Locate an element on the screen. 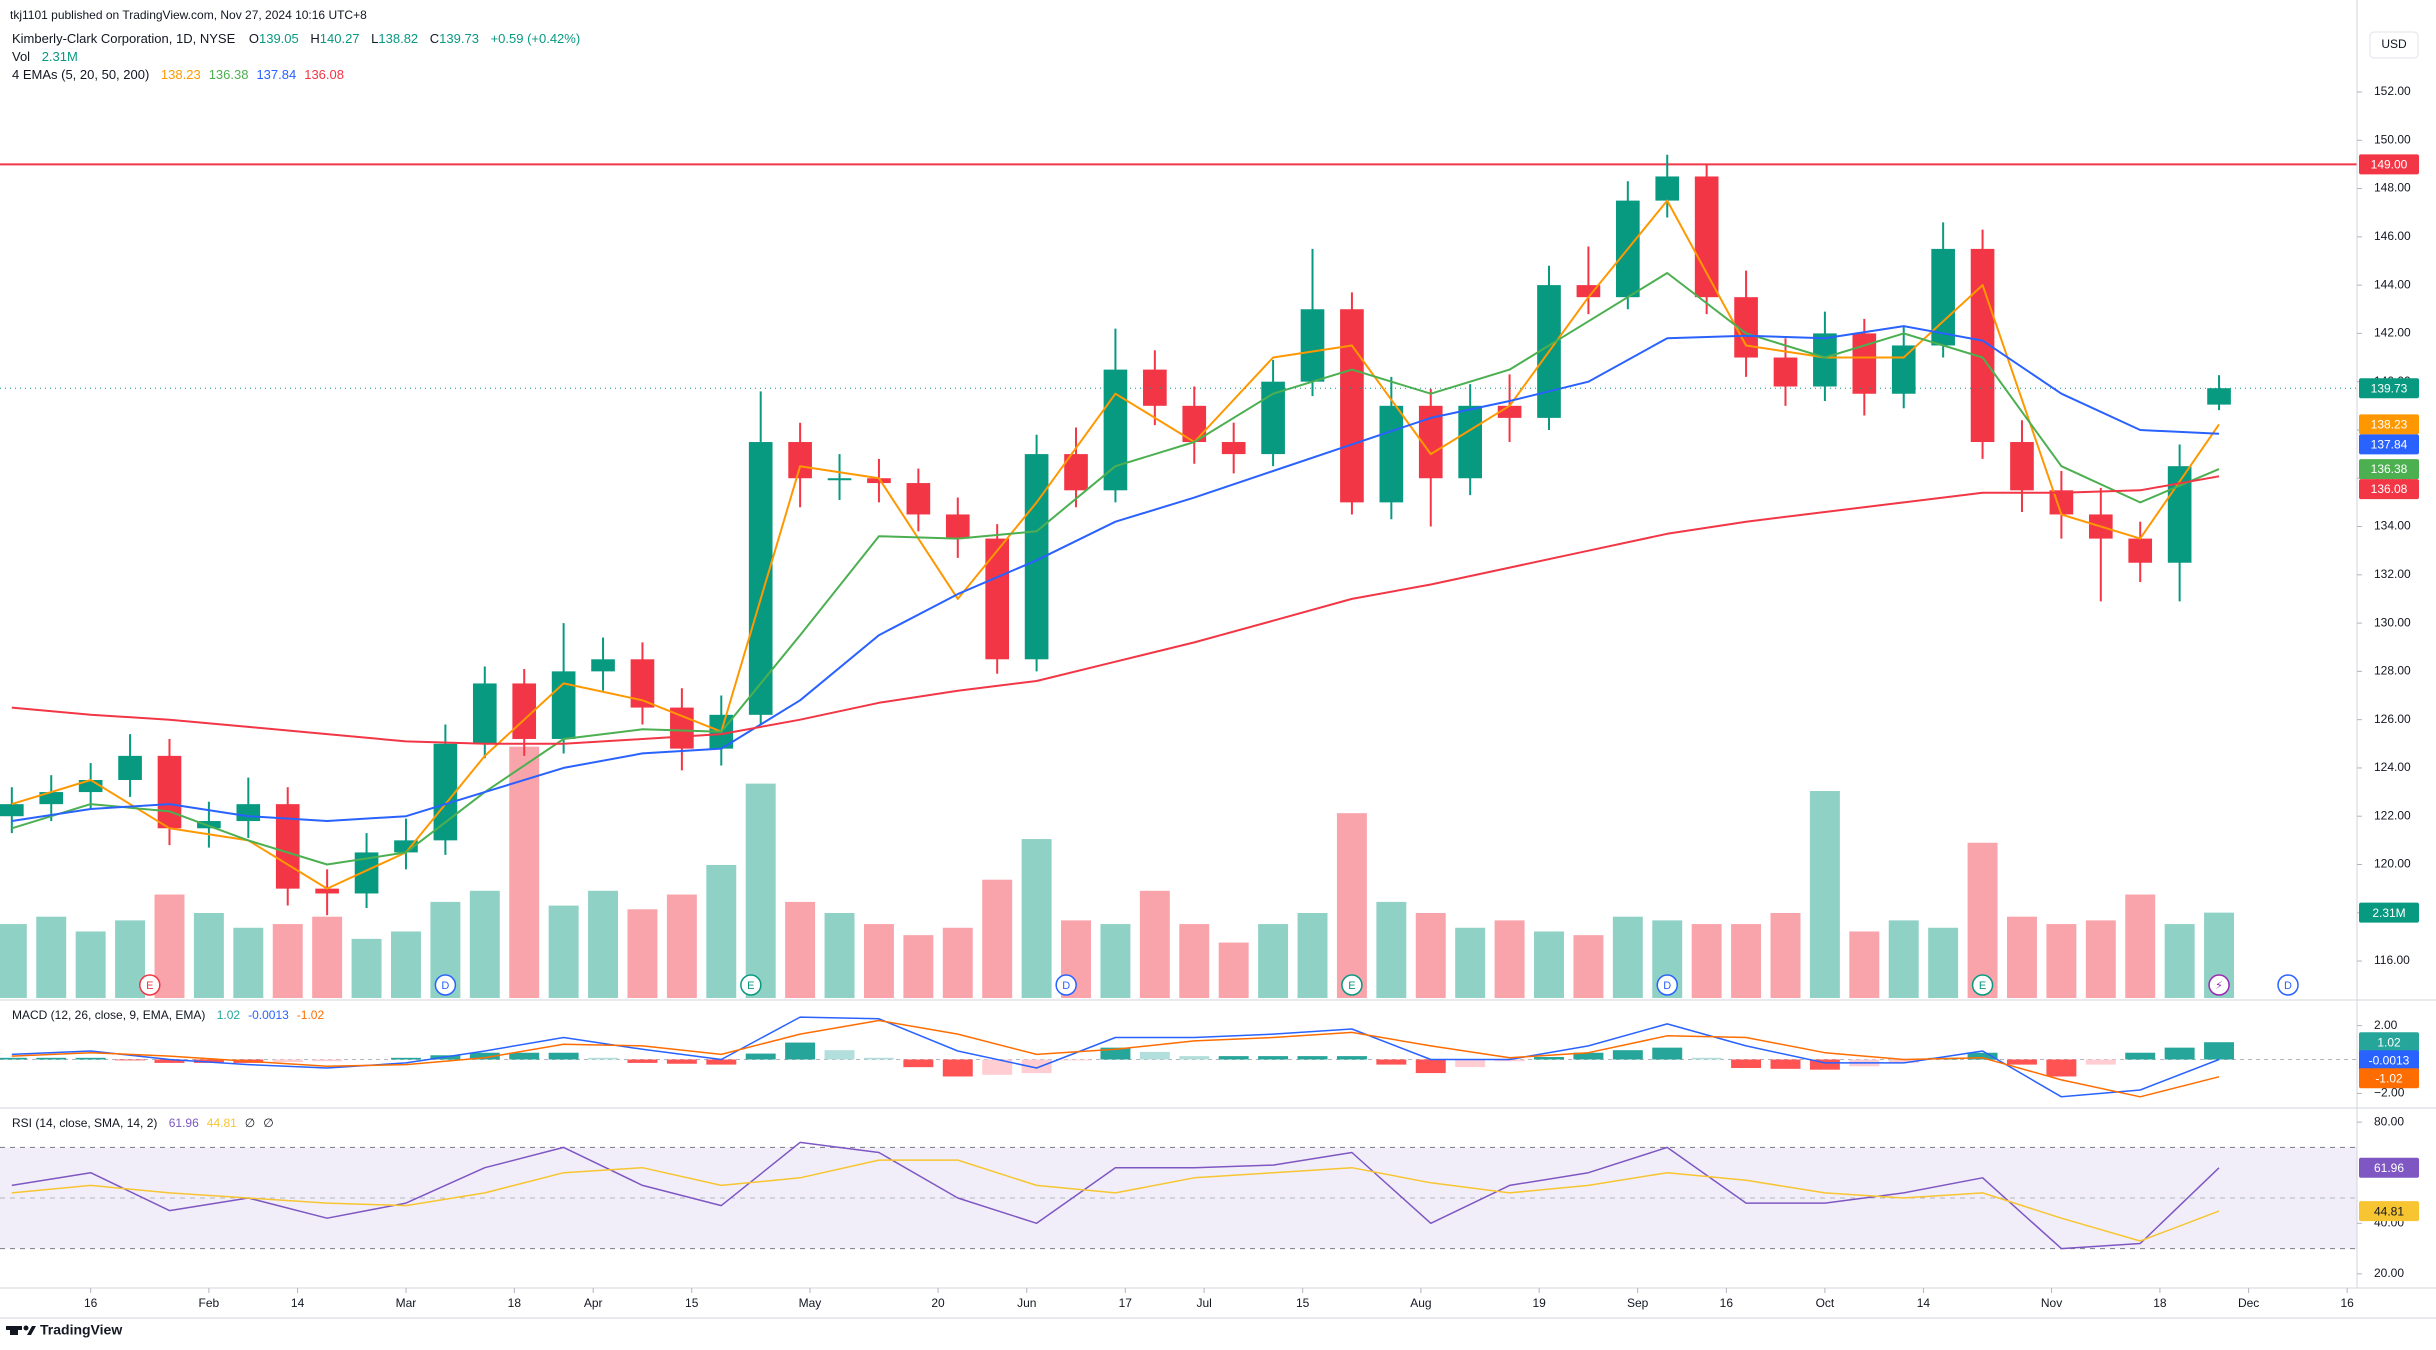 This screenshot has width=2436, height=1350. rsi-value: 61.96 is located at coordinates (184, 1123).